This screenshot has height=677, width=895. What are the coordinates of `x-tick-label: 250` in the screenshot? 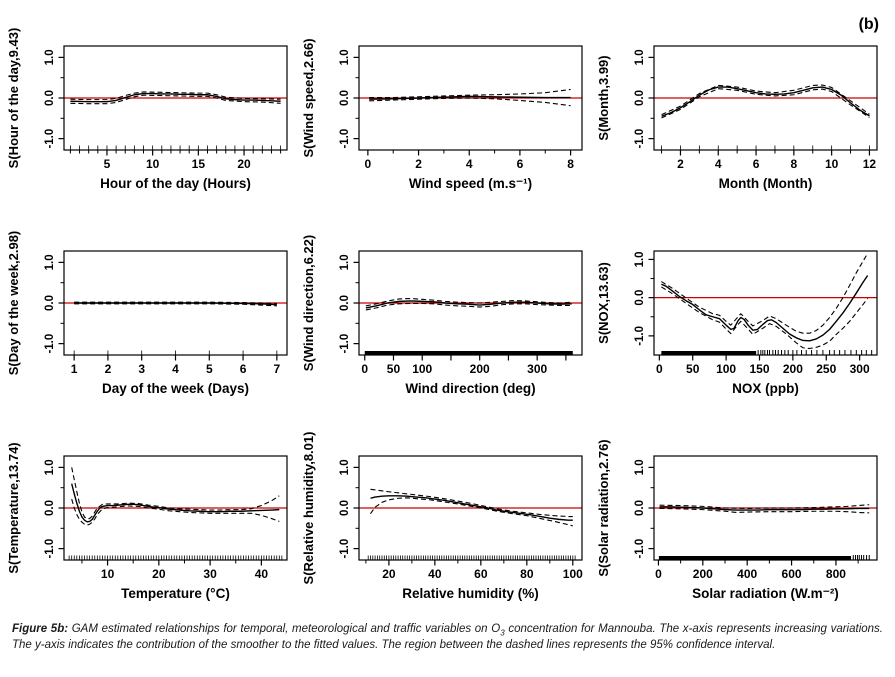 It's located at (826, 369).